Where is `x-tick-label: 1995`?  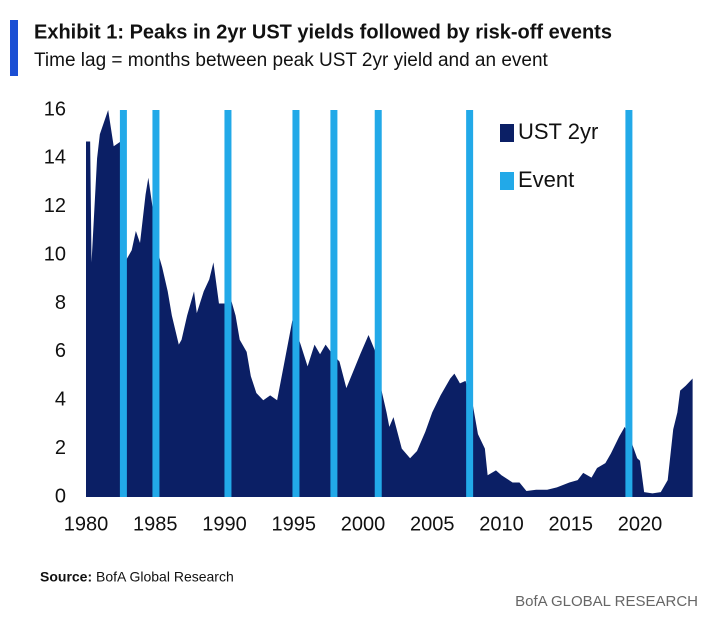 x-tick-label: 1995 is located at coordinates (293, 524).